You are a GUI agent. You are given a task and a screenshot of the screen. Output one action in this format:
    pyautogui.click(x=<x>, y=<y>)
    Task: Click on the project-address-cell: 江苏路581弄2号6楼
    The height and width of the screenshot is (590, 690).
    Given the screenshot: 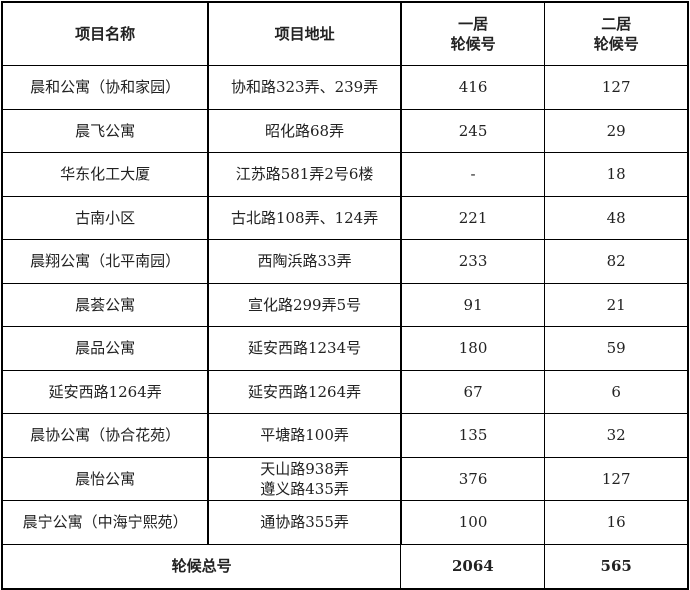 What is the action you would take?
    pyautogui.click(x=304, y=174)
    